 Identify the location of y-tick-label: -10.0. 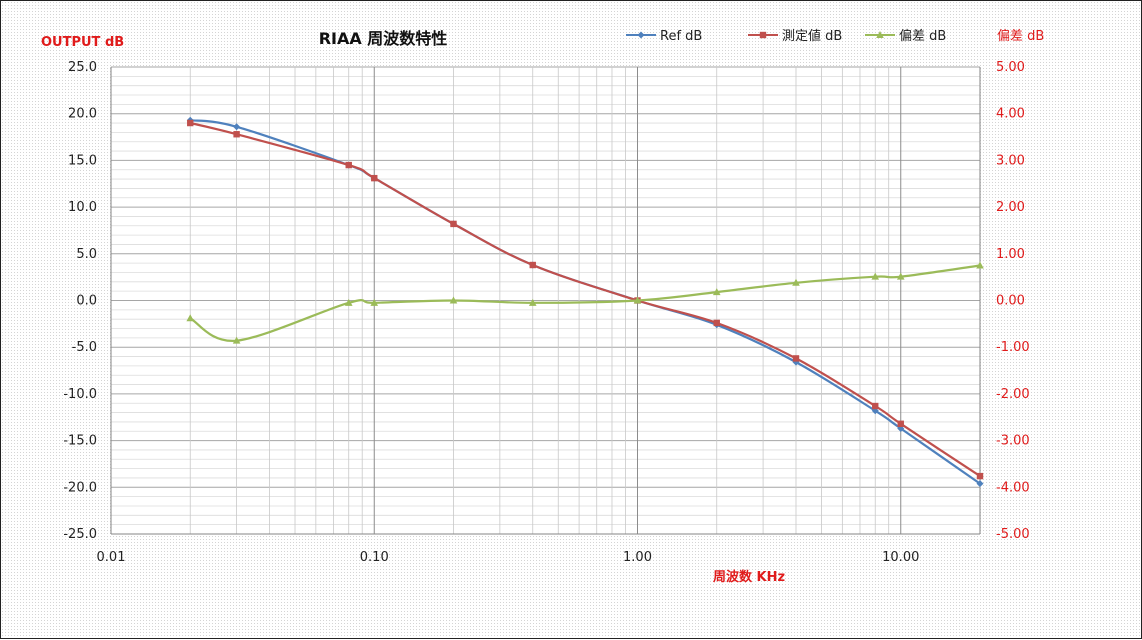
(80, 394).